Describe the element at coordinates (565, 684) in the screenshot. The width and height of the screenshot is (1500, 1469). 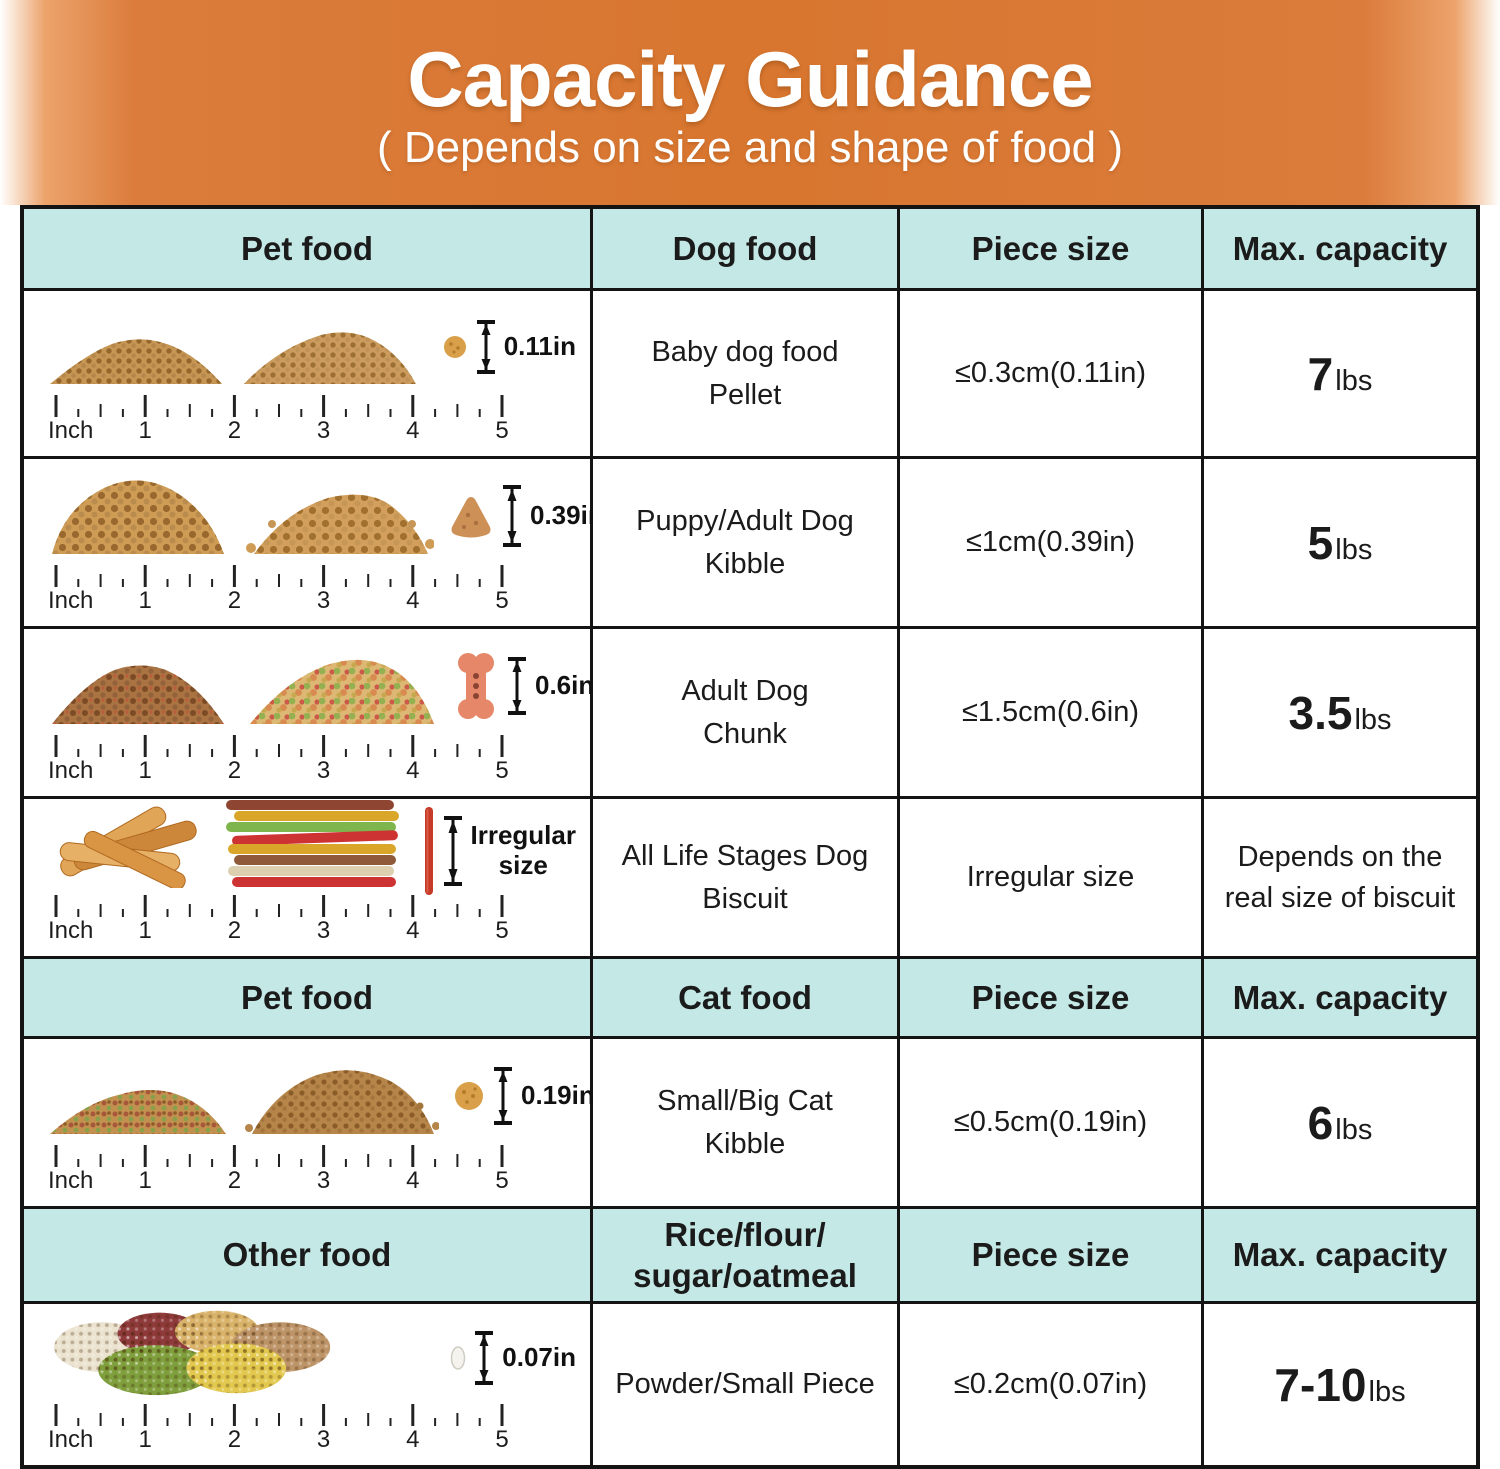
I see `measure-label: 0.6in` at that location.